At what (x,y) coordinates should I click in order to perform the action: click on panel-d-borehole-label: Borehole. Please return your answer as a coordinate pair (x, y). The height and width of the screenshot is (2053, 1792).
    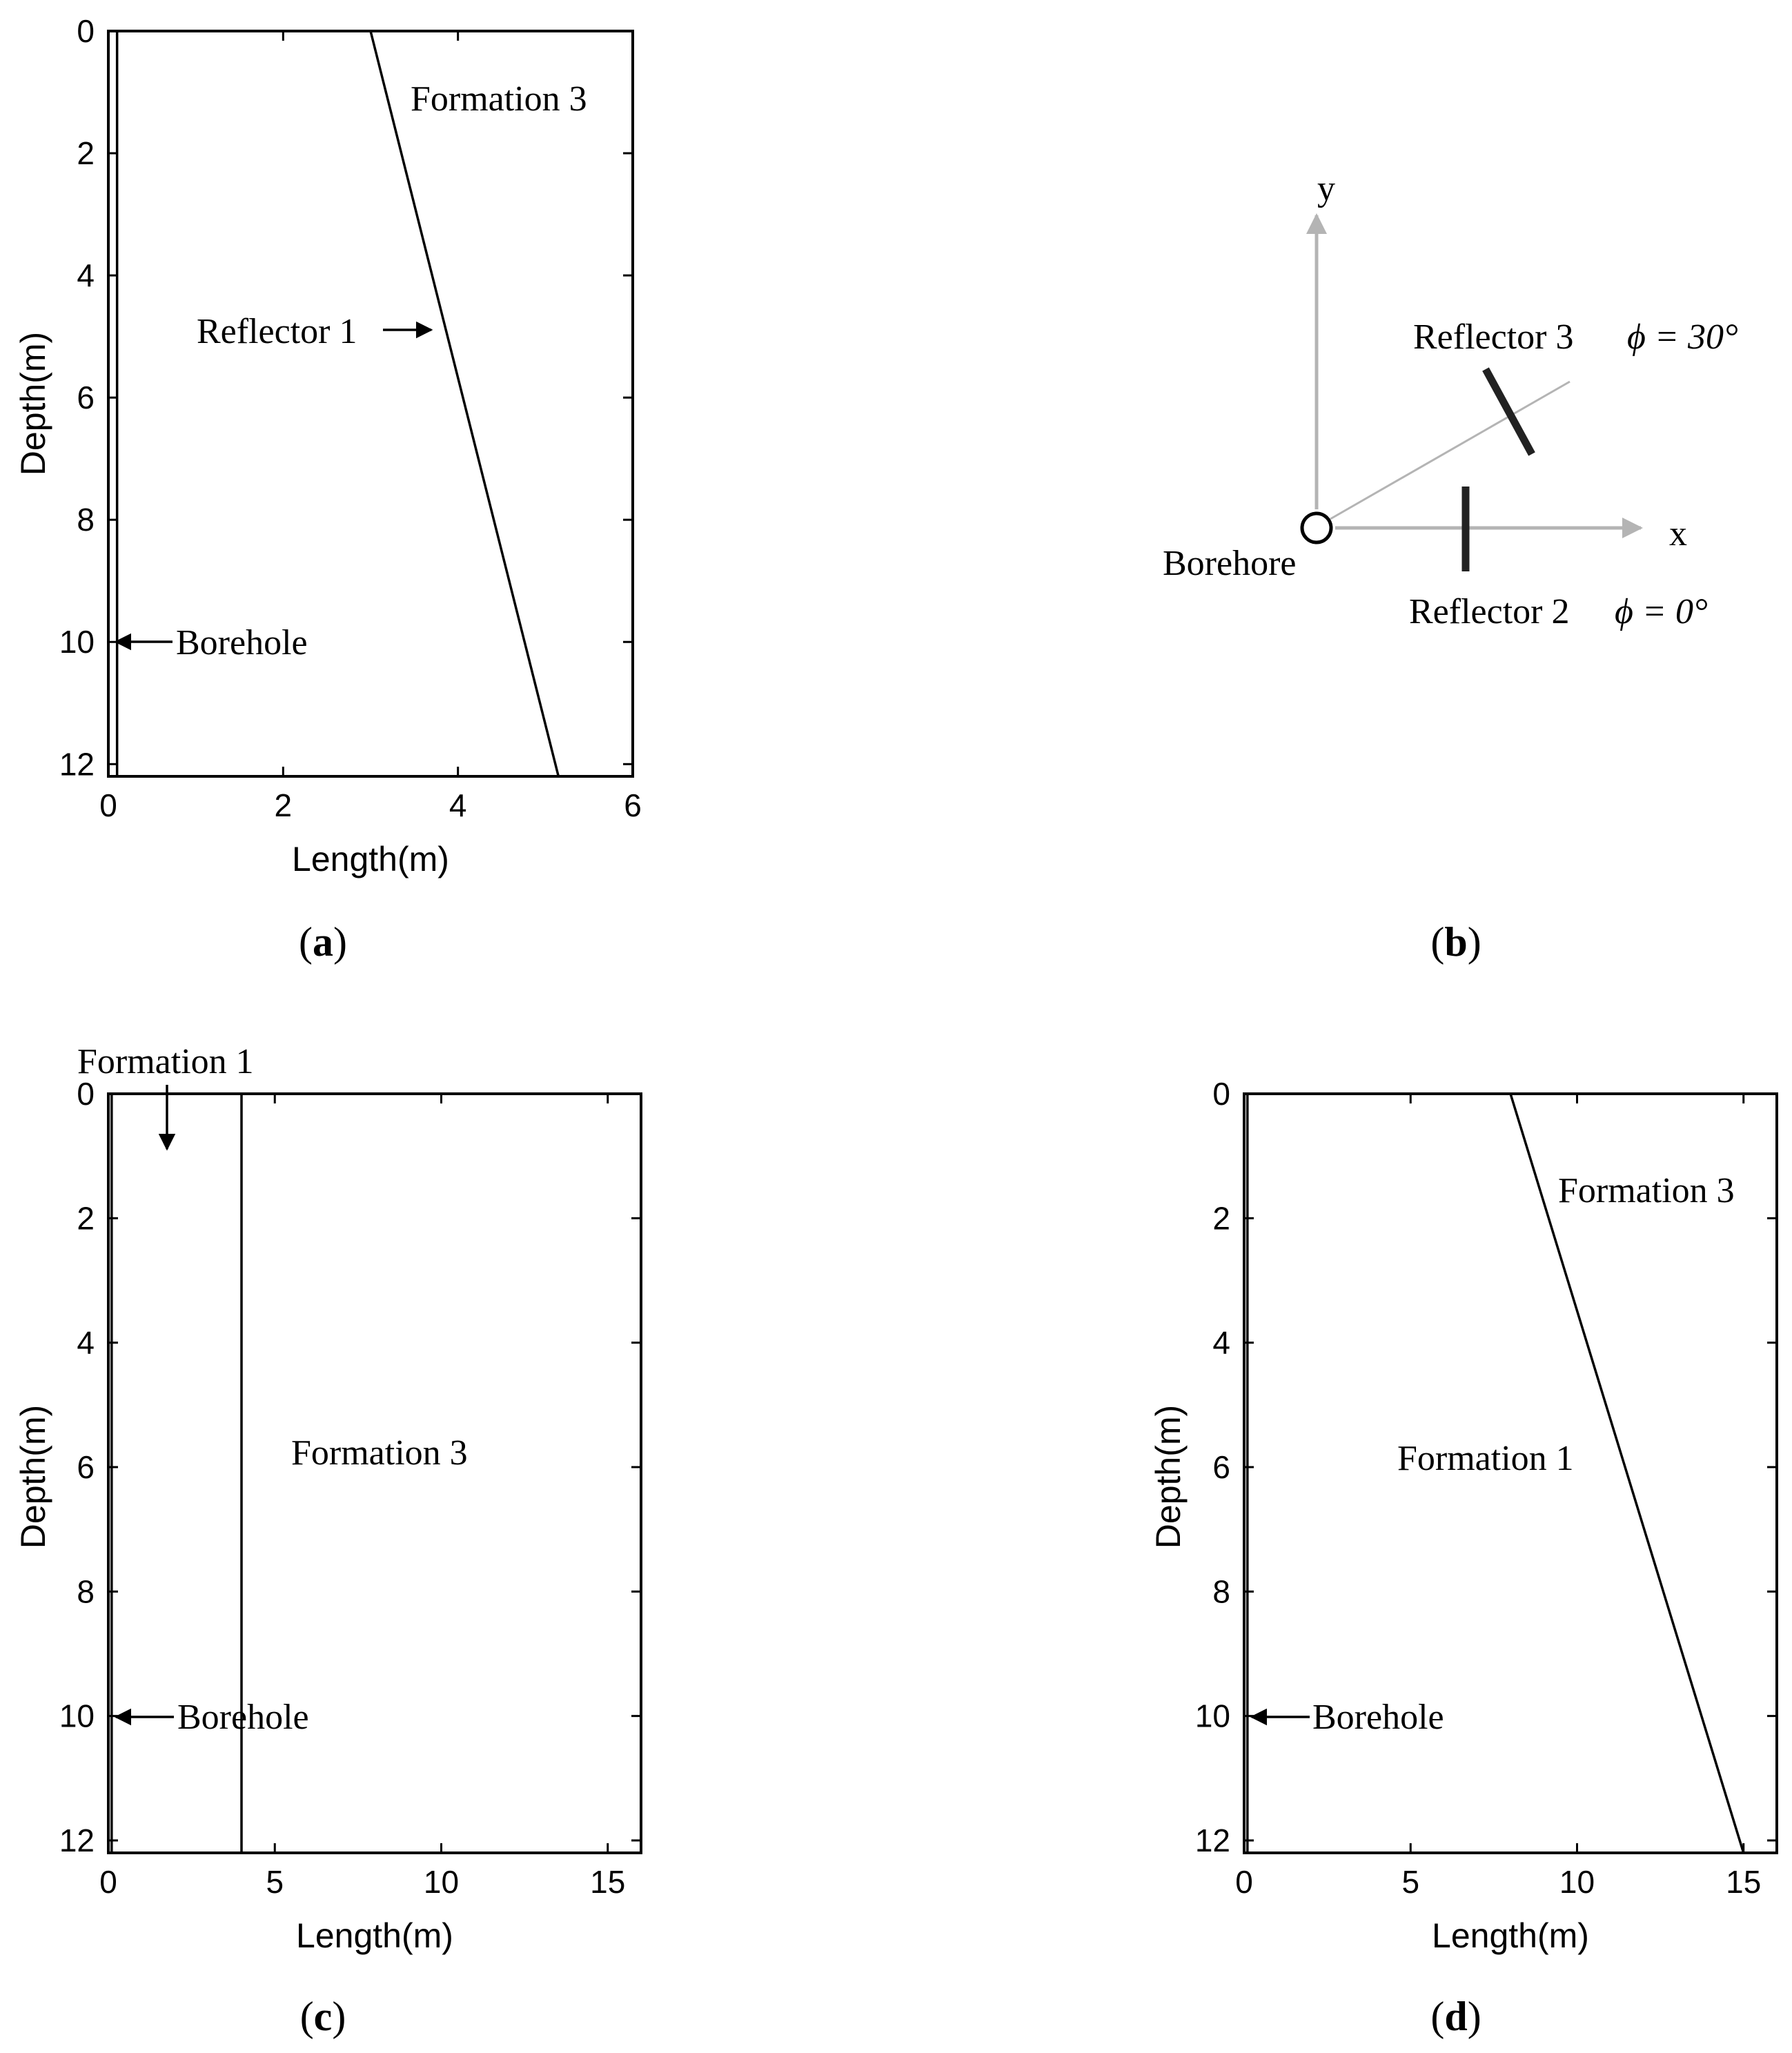
    Looking at the image, I should click on (1378, 1718).